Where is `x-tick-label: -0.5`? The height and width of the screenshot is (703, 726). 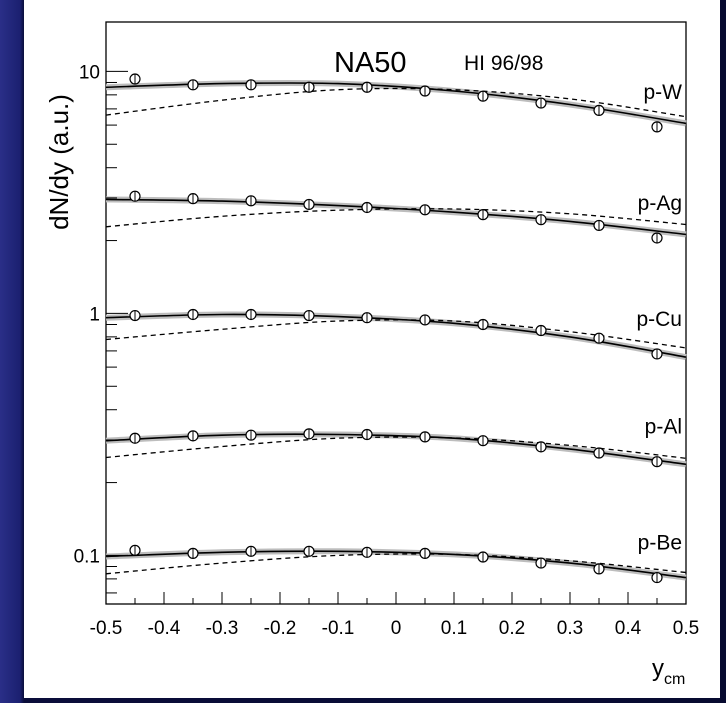 x-tick-label: -0.5 is located at coordinates (106, 628).